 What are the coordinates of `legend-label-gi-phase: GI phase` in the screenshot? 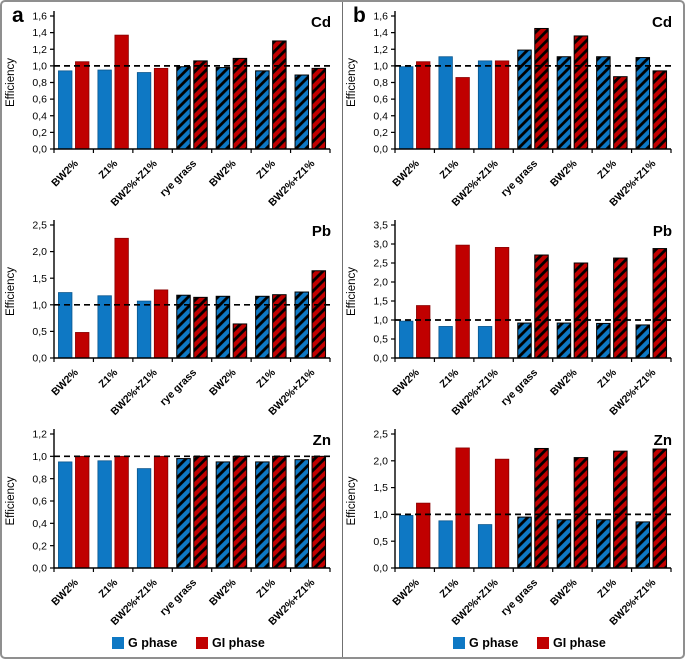 It's located at (579, 643).